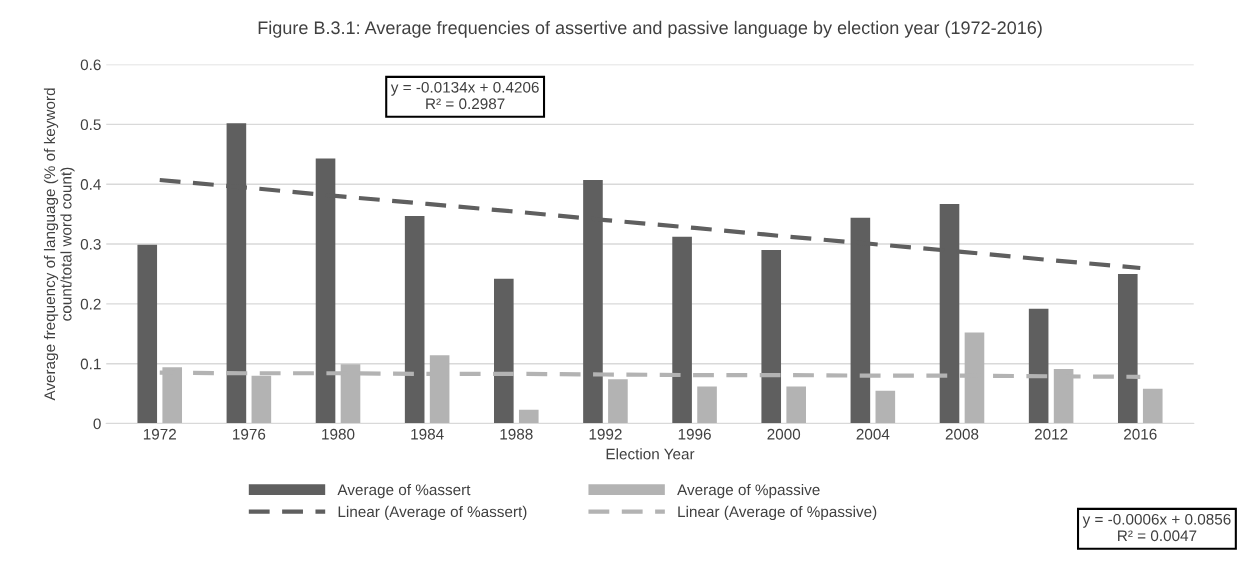  What do you see at coordinates (404, 491) in the screenshot?
I see `legend-label: Average of %assert` at bounding box center [404, 491].